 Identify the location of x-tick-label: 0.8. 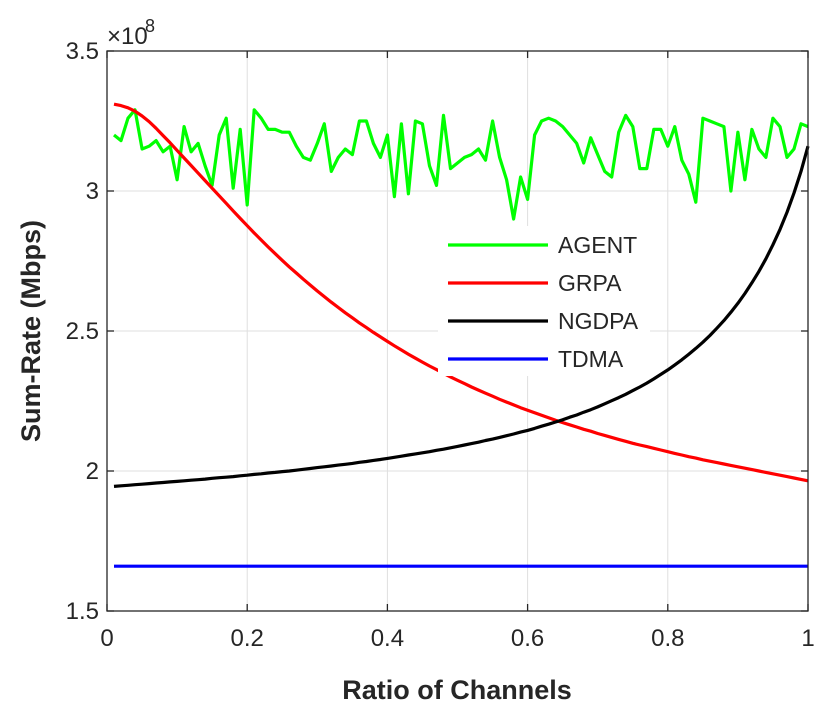
(667, 638).